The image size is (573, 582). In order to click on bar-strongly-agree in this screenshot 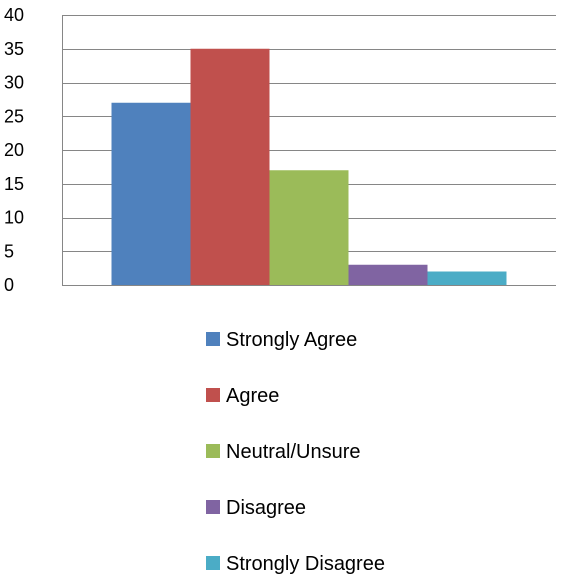, I will do `click(151, 193)`.